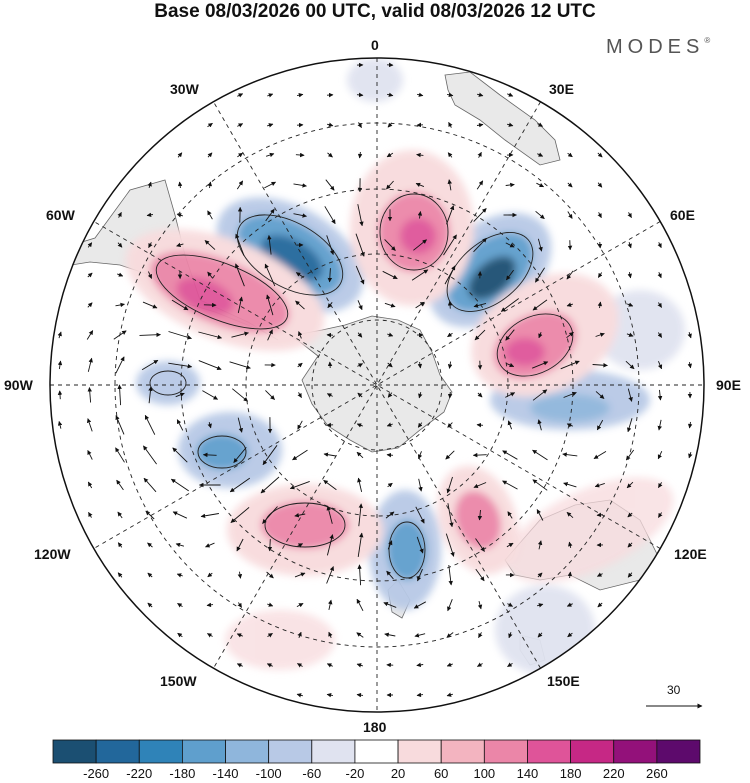  What do you see at coordinates (312, 773) in the screenshot?
I see `colorbar-tick-label: -60` at bounding box center [312, 773].